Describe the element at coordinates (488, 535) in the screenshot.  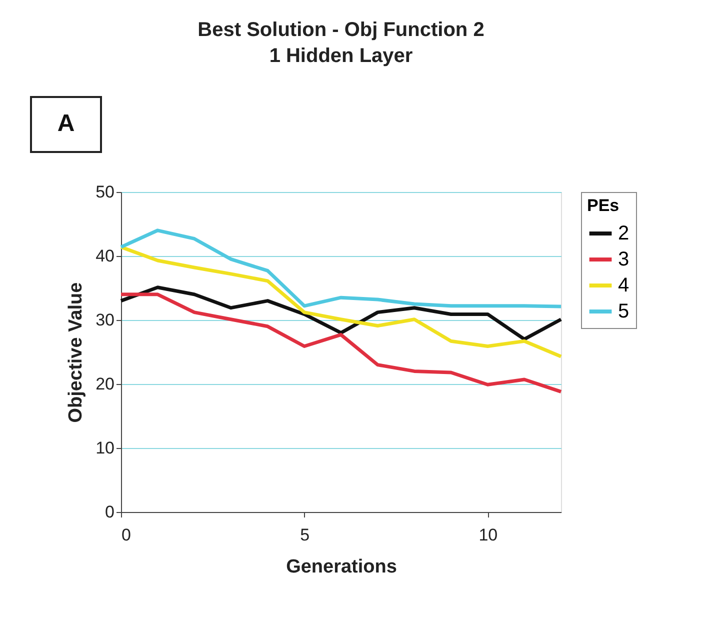
I see `x-tick-label: 10` at that location.